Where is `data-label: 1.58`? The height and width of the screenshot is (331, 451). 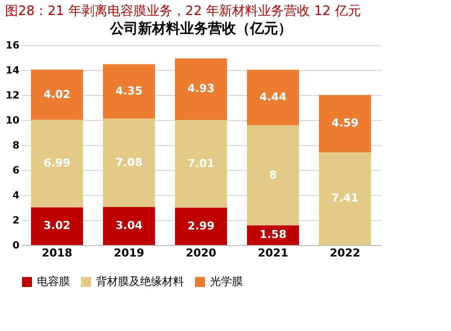 data-label: 1.58 is located at coordinates (273, 235).